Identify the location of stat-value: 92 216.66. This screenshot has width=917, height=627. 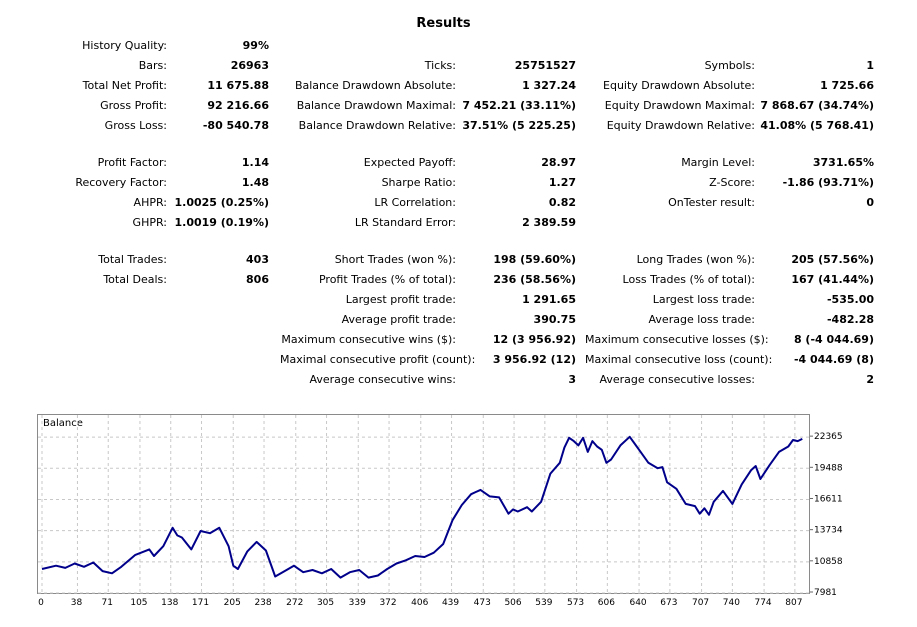
(238, 105).